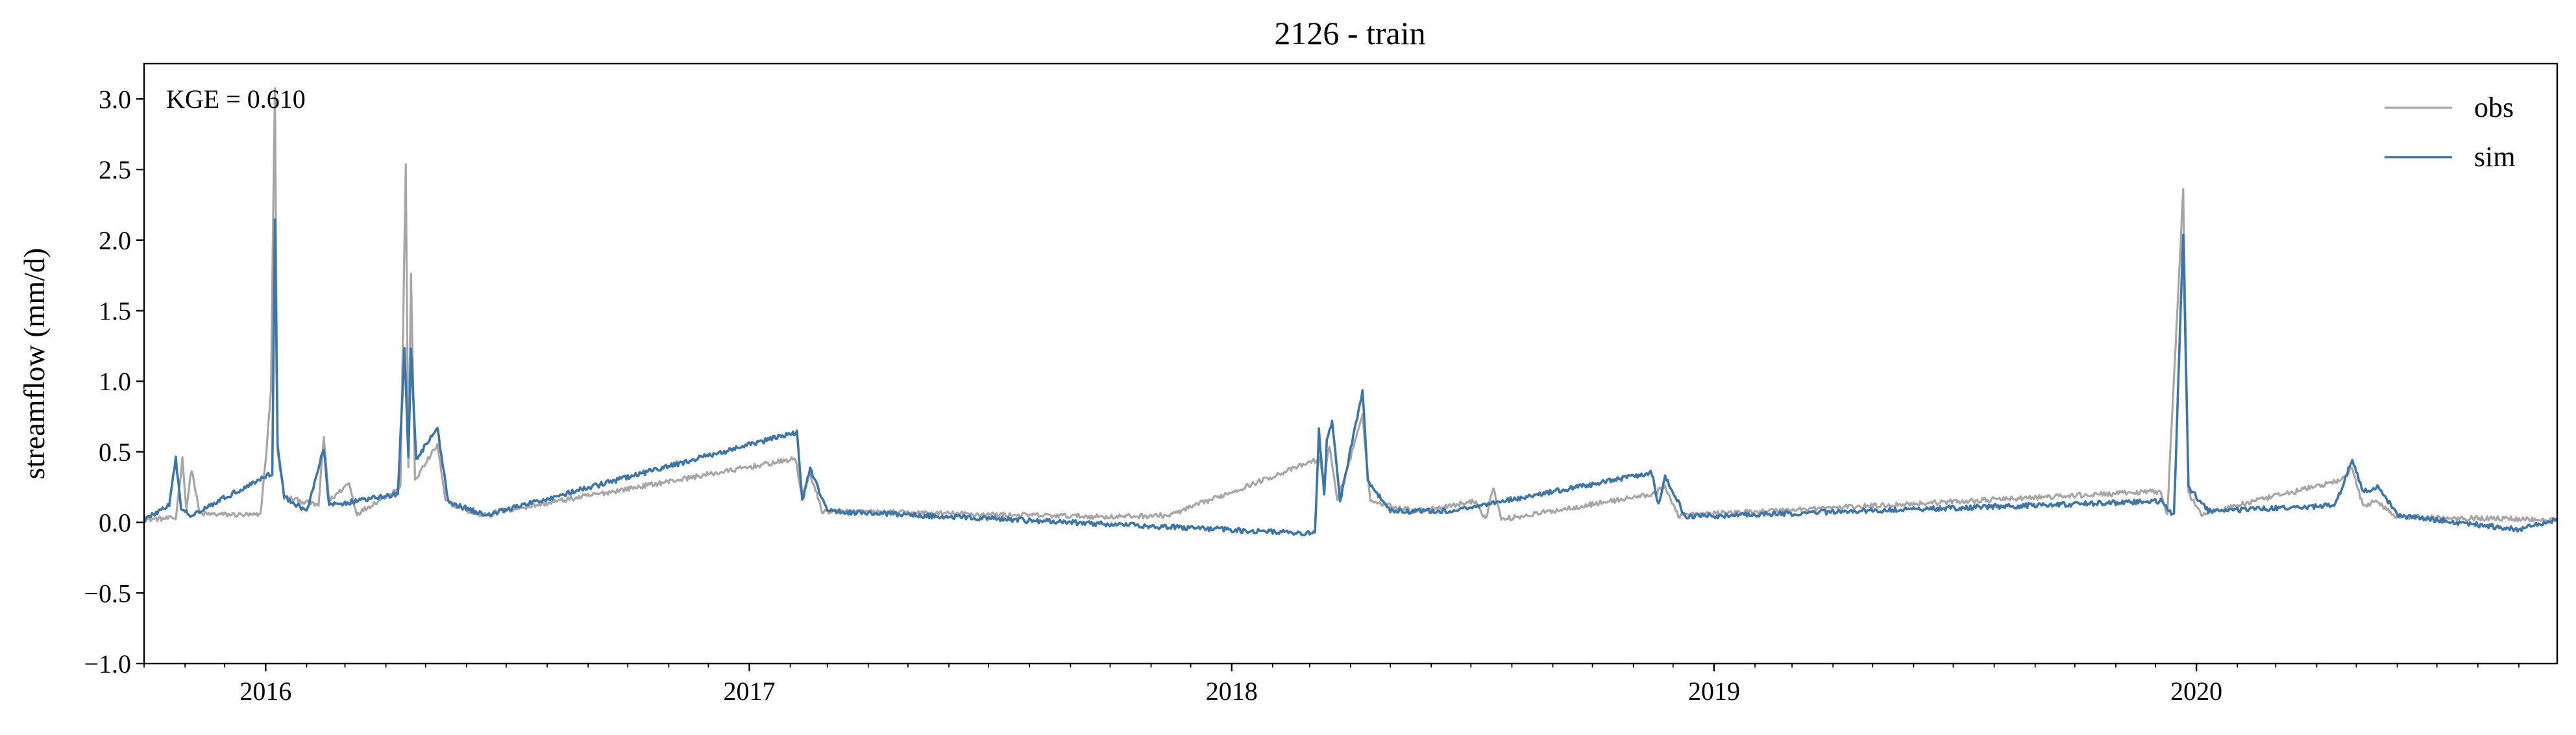  Describe the element at coordinates (1349, 33) in the screenshot. I see `chart-title: 2126 - train` at that location.